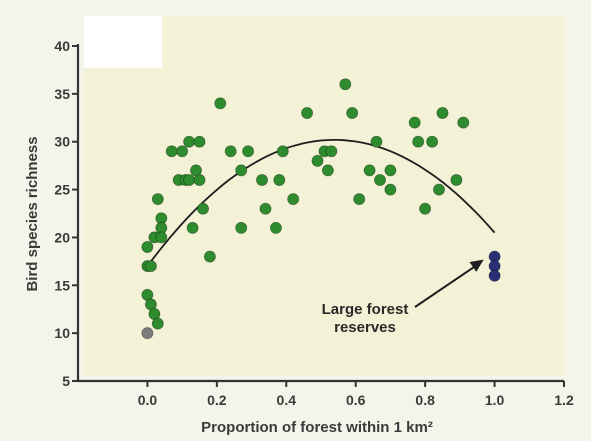 The width and height of the screenshot is (591, 441). What do you see at coordinates (62, 333) in the screenshot?
I see `y-tick-label: 10` at bounding box center [62, 333].